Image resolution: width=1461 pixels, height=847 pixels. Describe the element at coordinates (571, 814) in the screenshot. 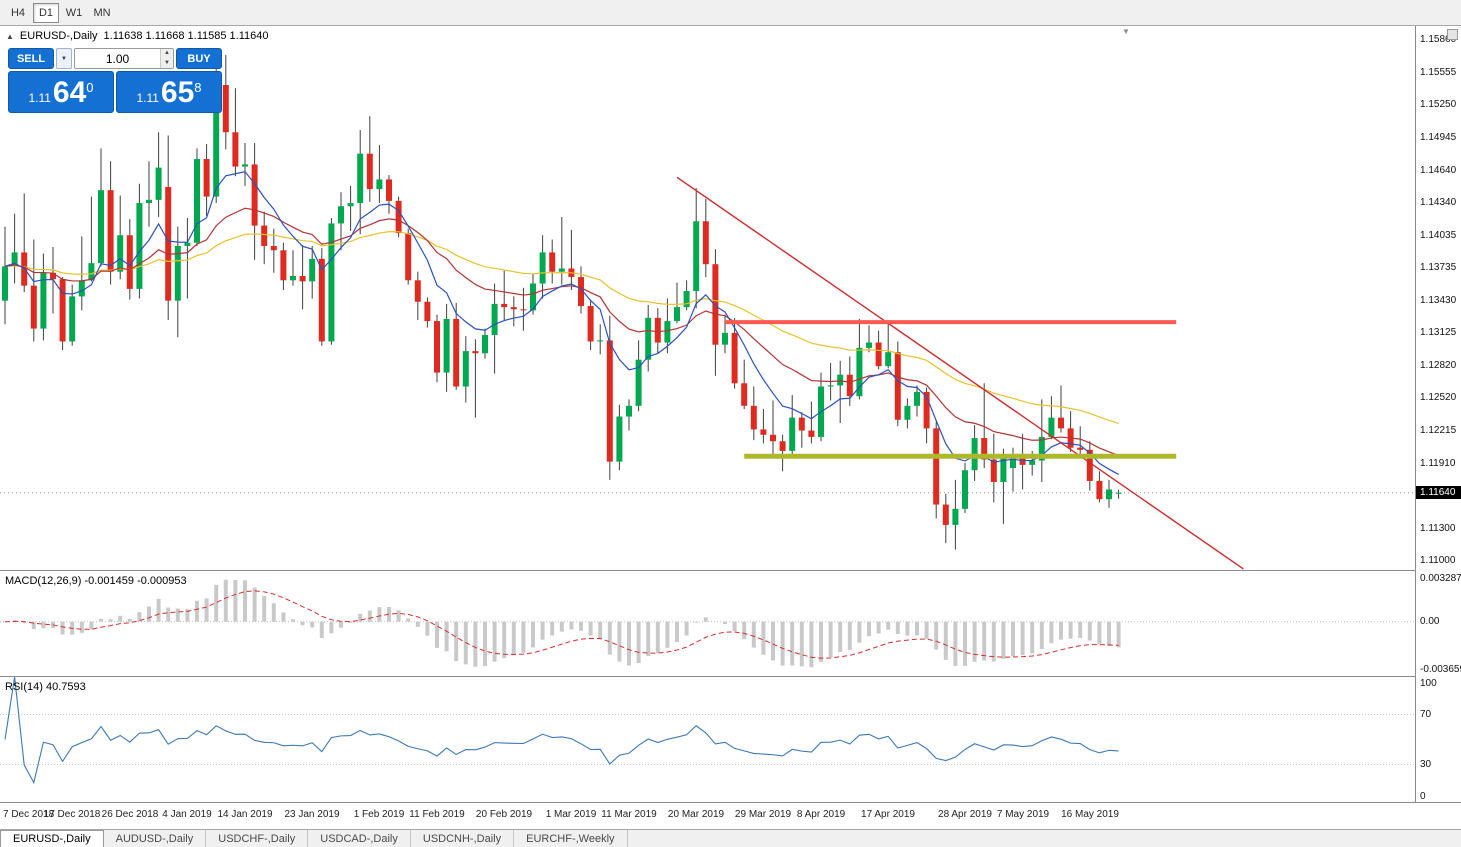

I see `date-label: 1 Mar 2019` at that location.